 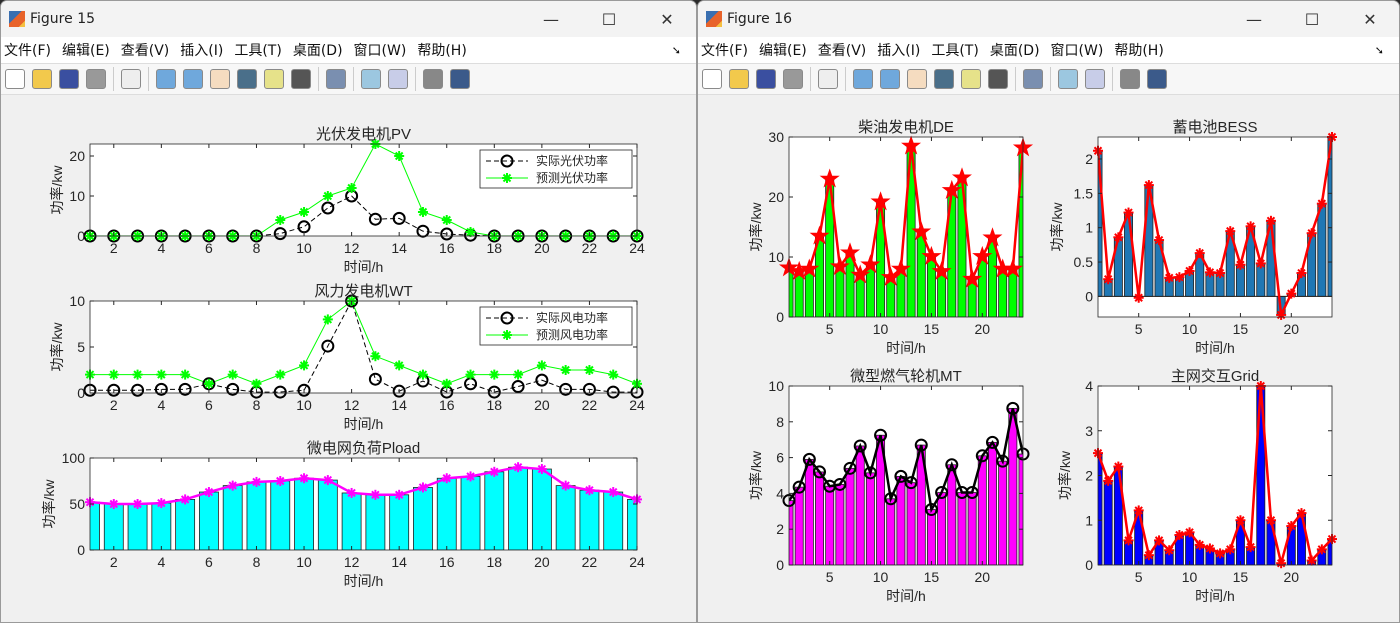 I want to click on x-tick-label: 2, so click(x=114, y=562).